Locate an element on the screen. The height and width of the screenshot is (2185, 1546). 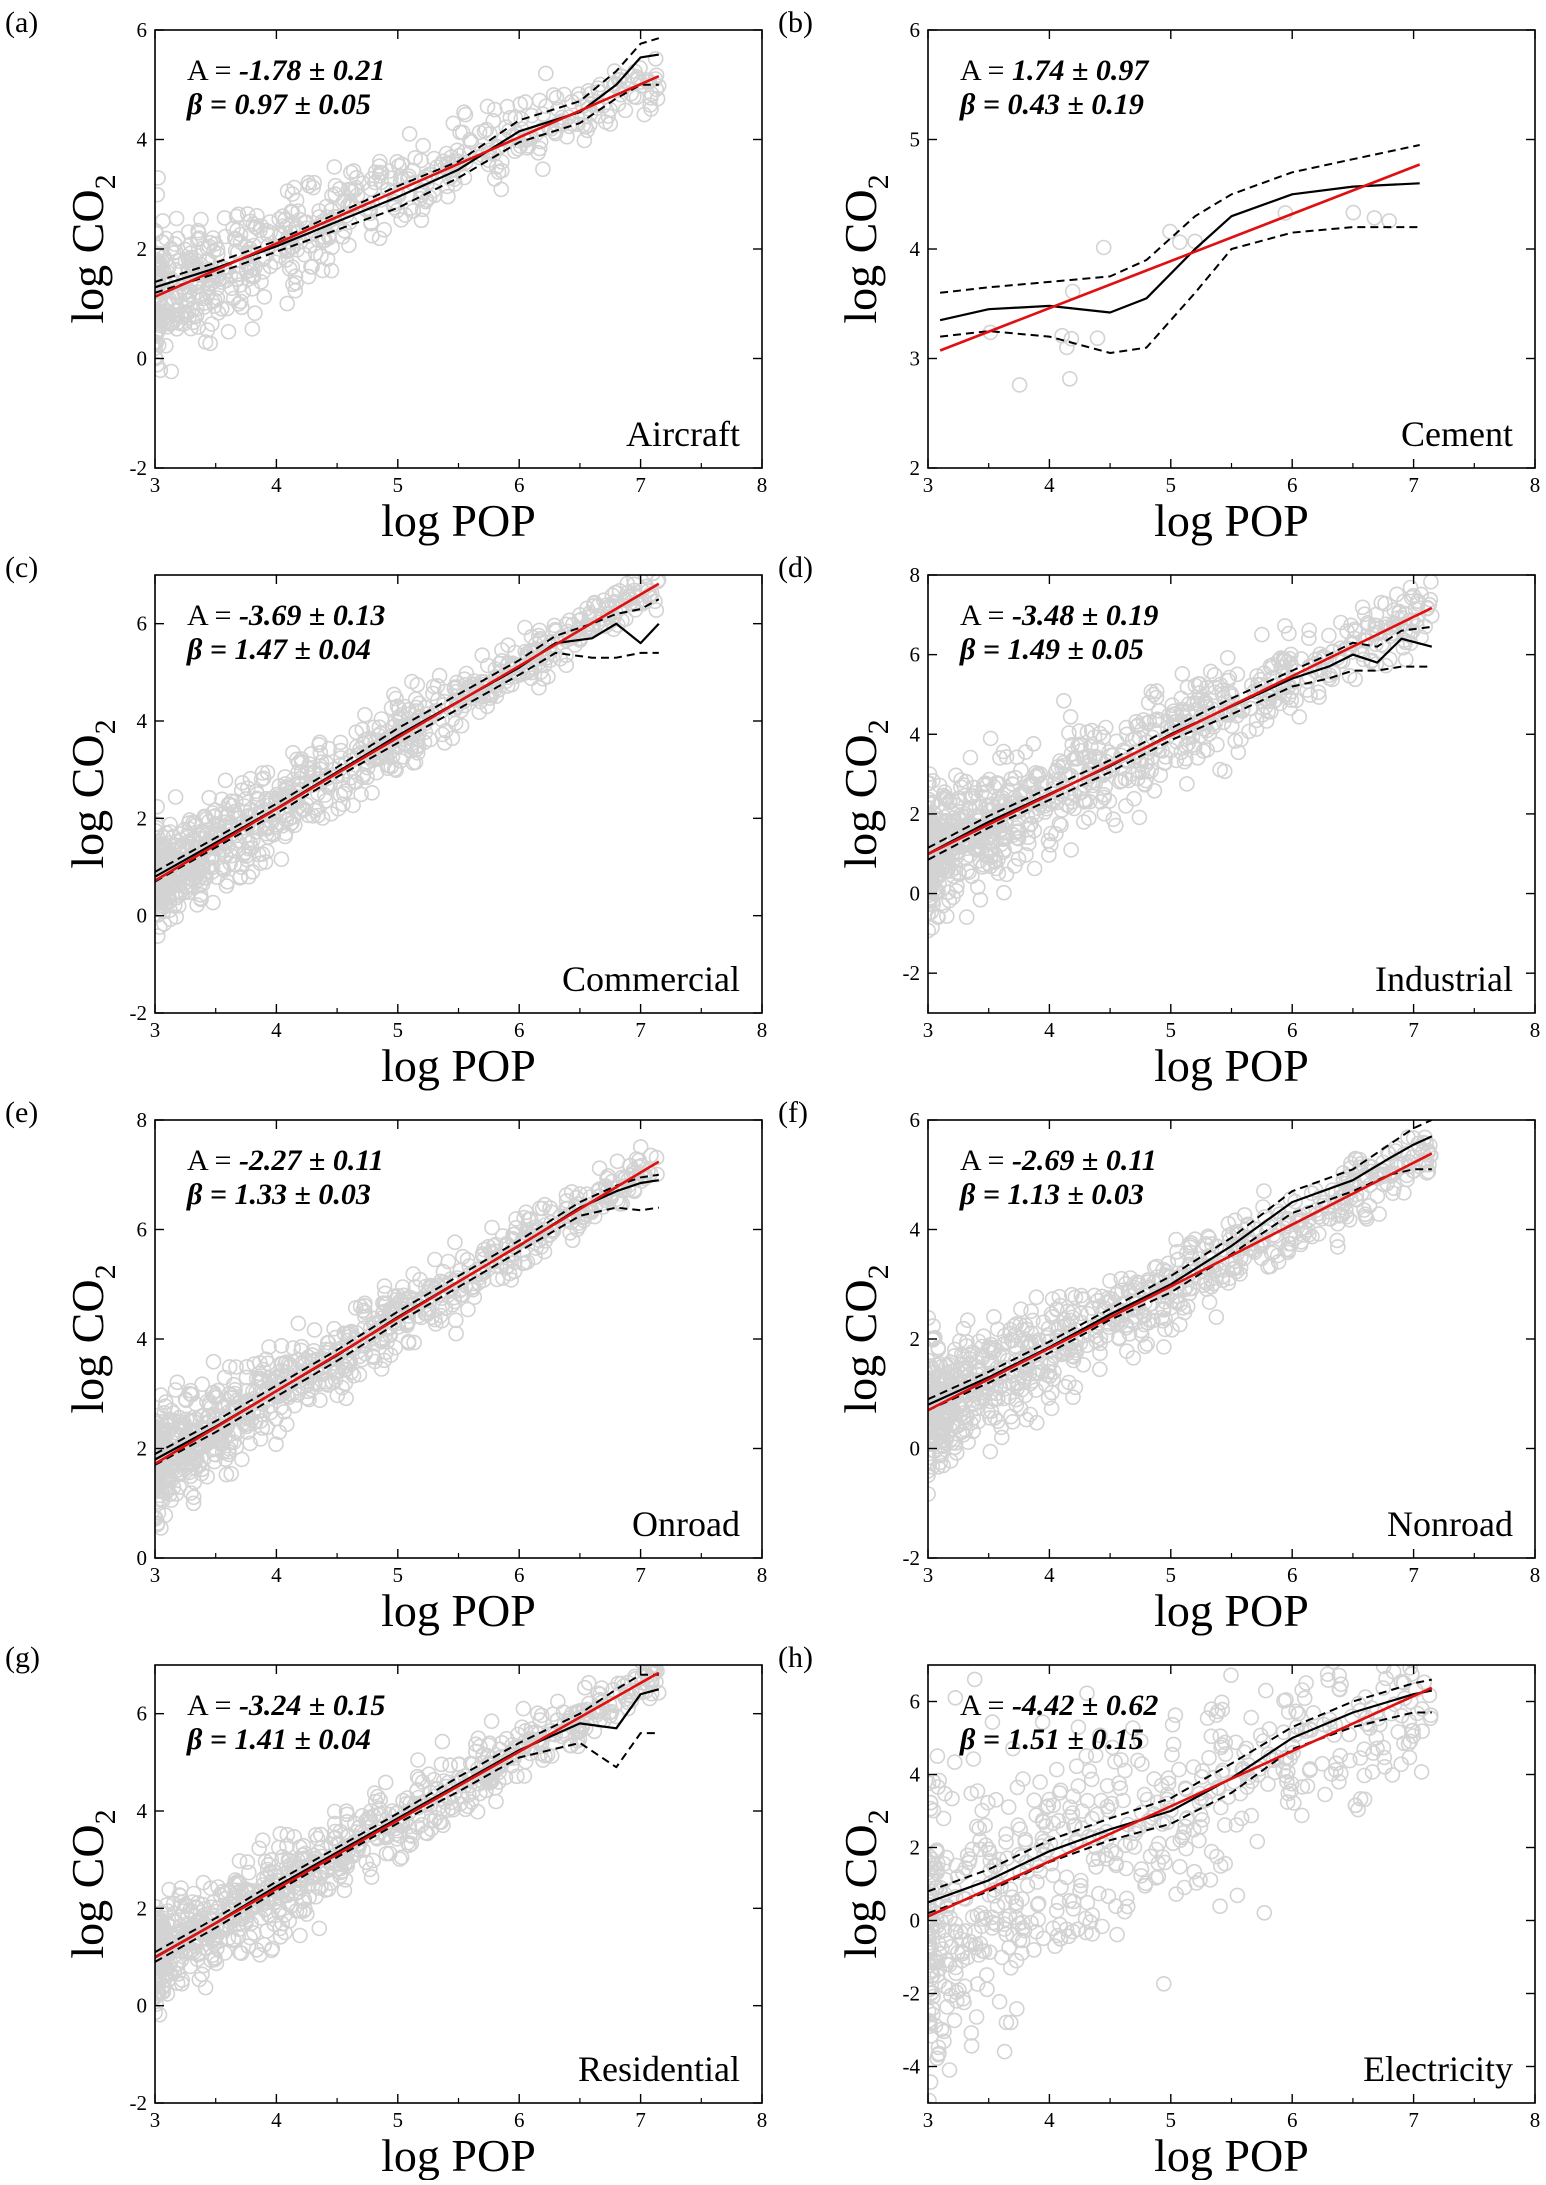
annotation-beta-value: 0.97 ± 0.05 is located at coordinates (302, 104).